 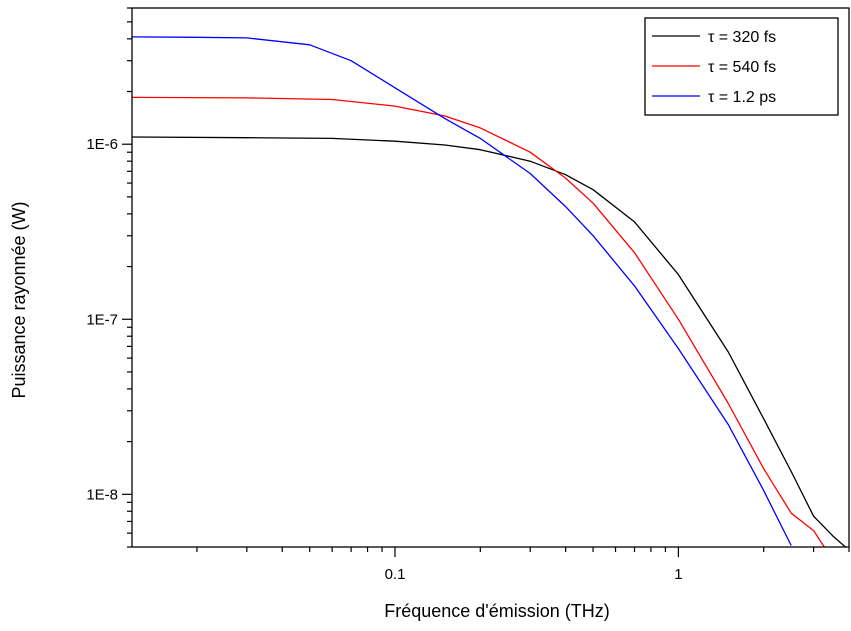 What do you see at coordinates (678, 574) in the screenshot?
I see `x-tick-label: 1` at bounding box center [678, 574].